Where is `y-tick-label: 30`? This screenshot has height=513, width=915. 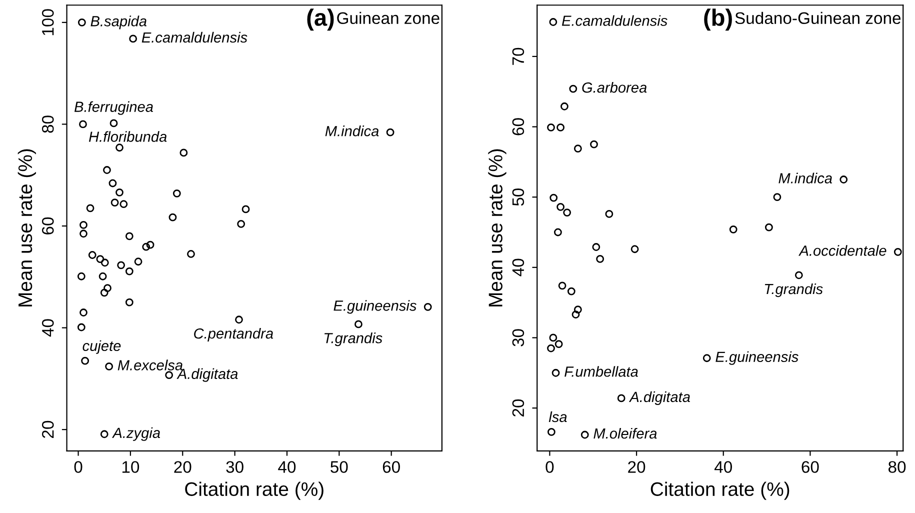 y-tick-label: 30 is located at coordinates (518, 337).